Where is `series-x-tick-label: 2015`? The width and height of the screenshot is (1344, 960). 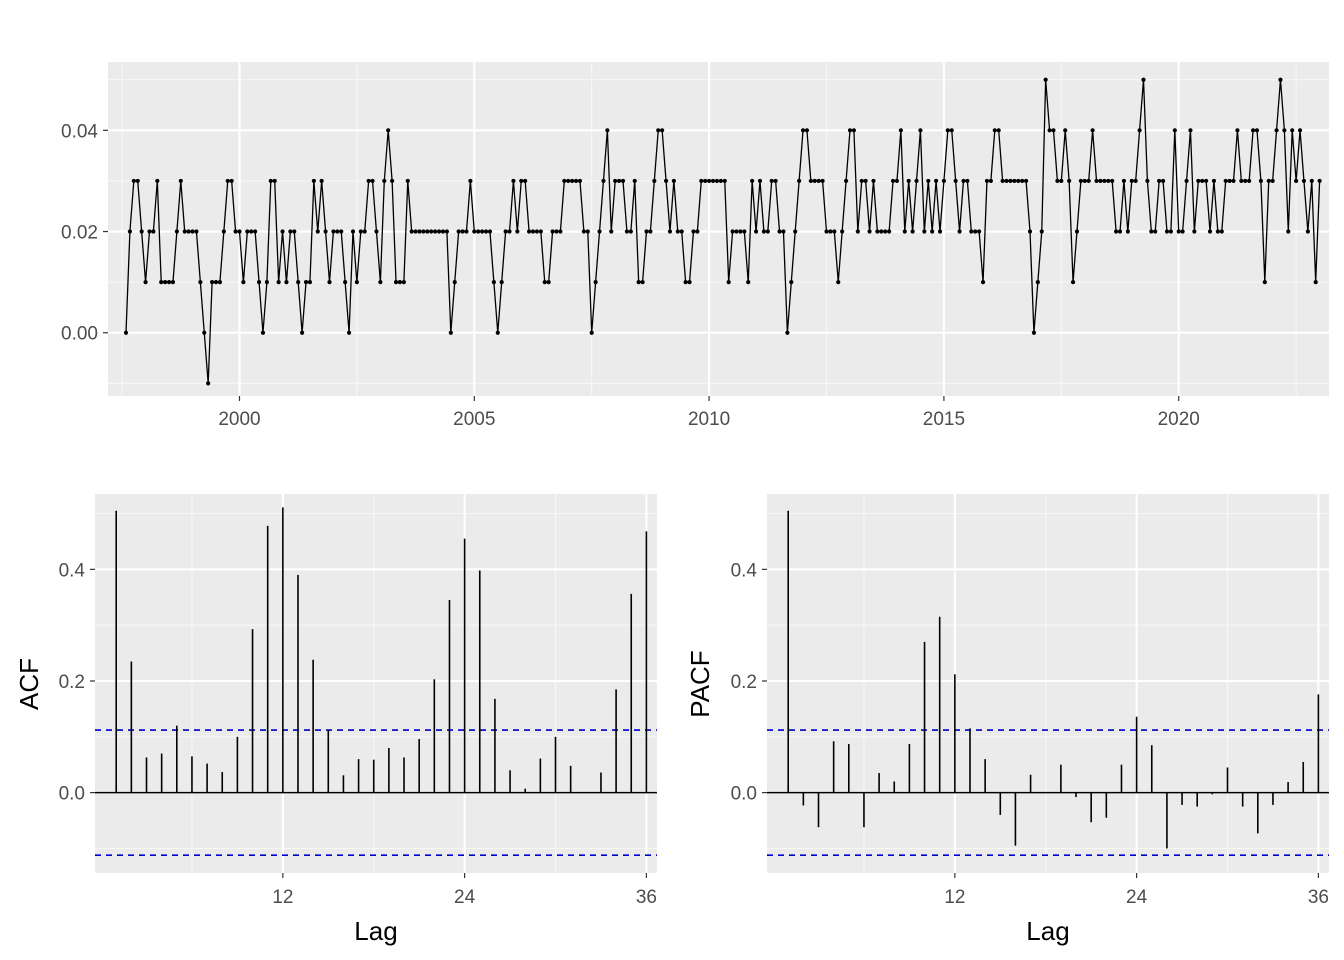 series-x-tick-label: 2015 is located at coordinates (944, 419).